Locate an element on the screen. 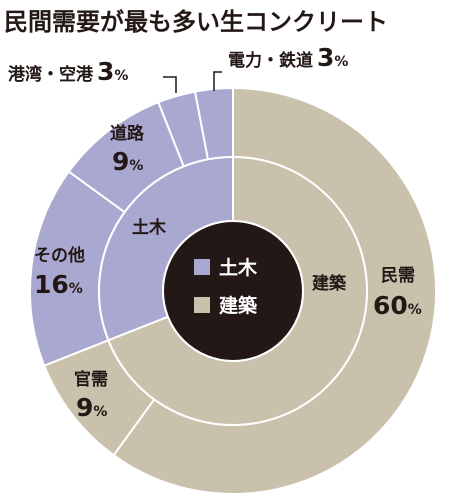  svg-text:電力・鉄道3%: 電力・鉄道 3% is located at coordinates (288, 57).